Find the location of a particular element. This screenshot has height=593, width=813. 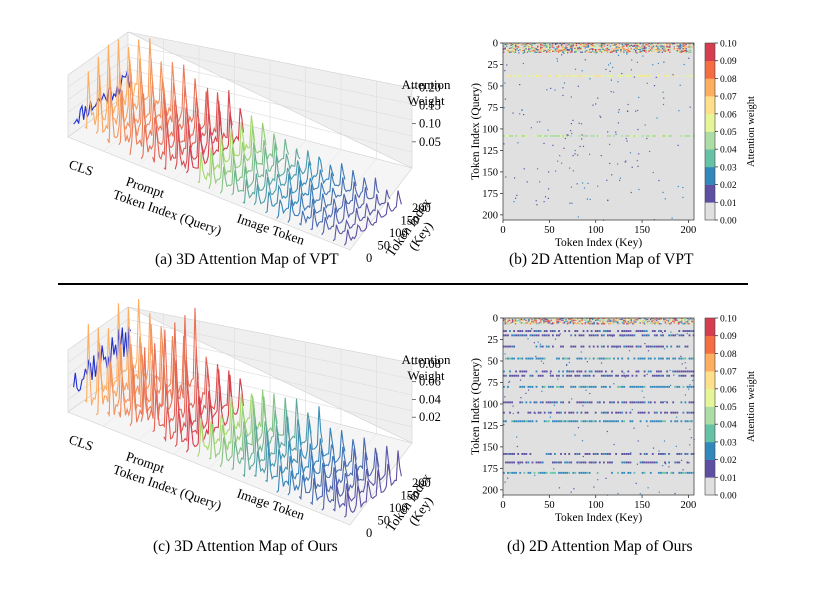

z-tick-label: 0.02 is located at coordinates (430, 417).